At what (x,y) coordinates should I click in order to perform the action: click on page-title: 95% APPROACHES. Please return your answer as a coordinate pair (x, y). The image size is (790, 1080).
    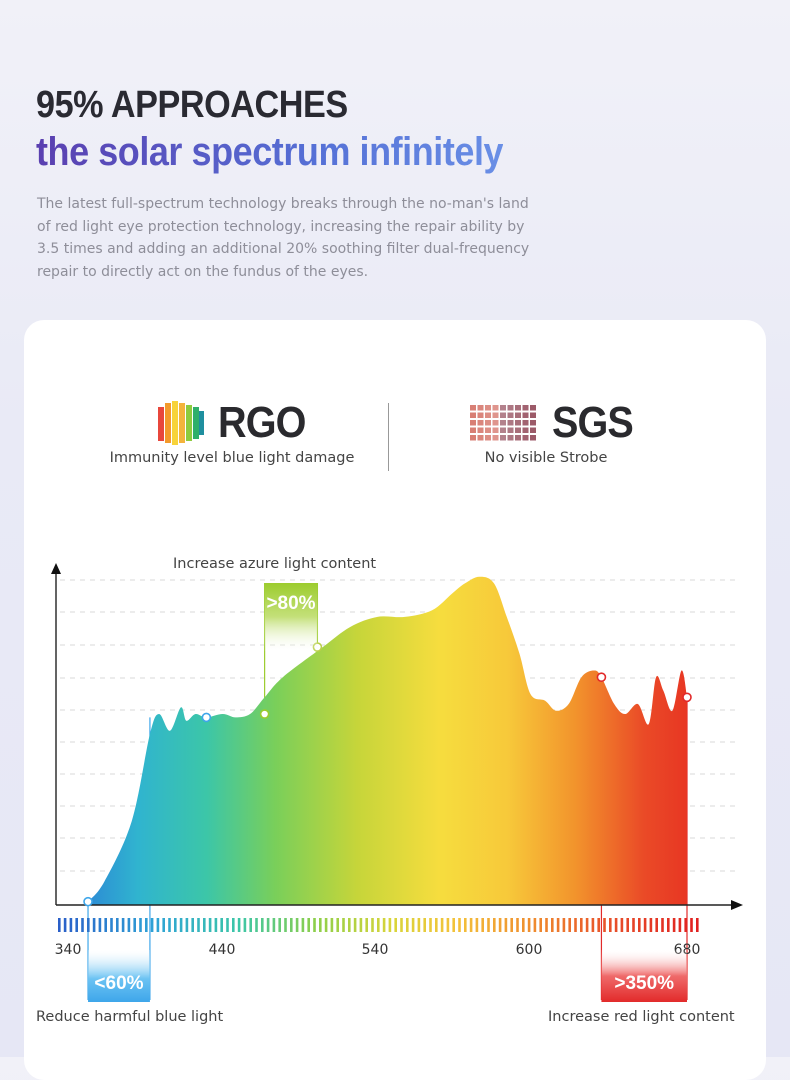
    Looking at the image, I should click on (192, 105).